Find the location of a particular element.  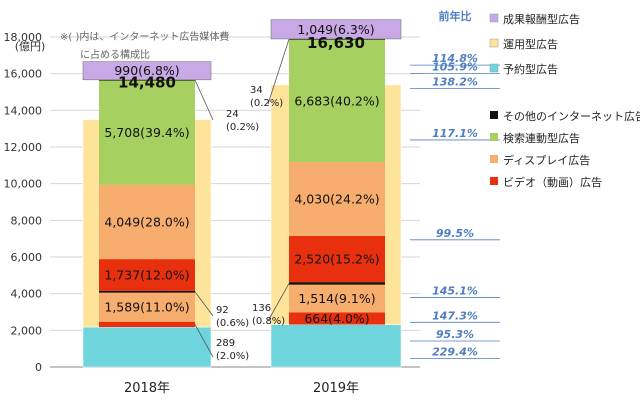

yoy-value: 138.2% is located at coordinates (455, 81).